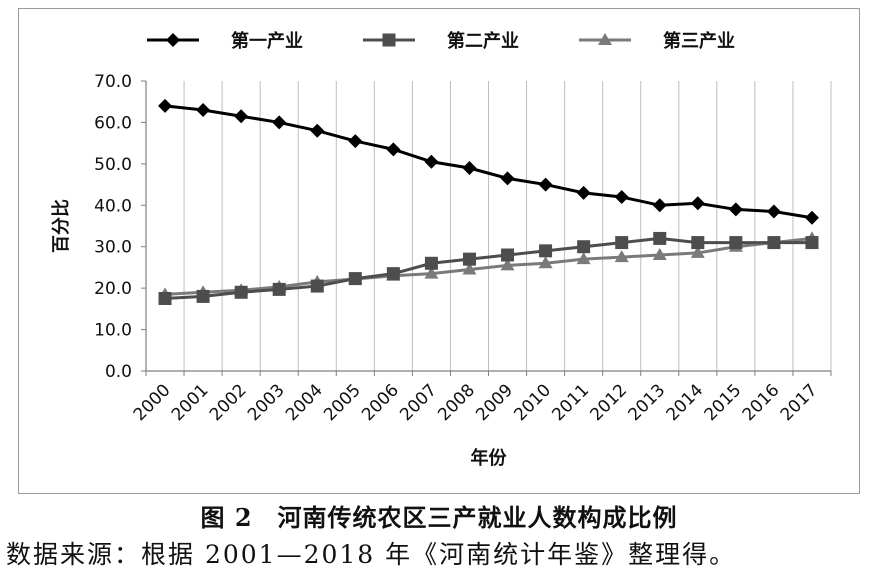  I want to click on x-tick-label: 2005, so click(342, 402).